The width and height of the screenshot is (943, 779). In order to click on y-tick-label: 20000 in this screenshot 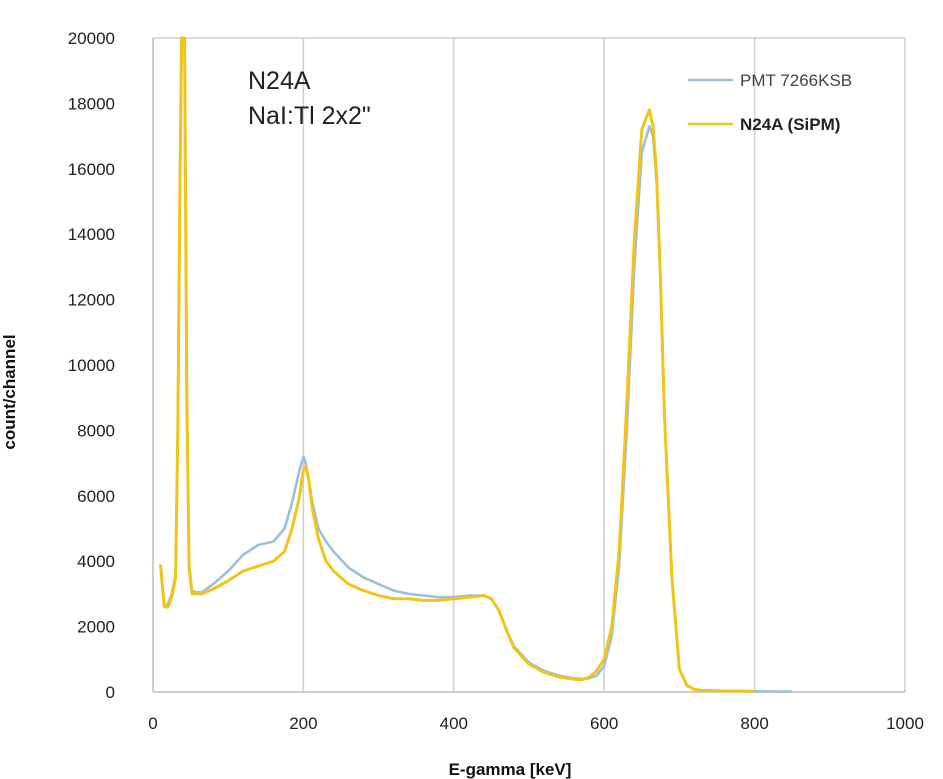, I will do `click(91, 38)`.